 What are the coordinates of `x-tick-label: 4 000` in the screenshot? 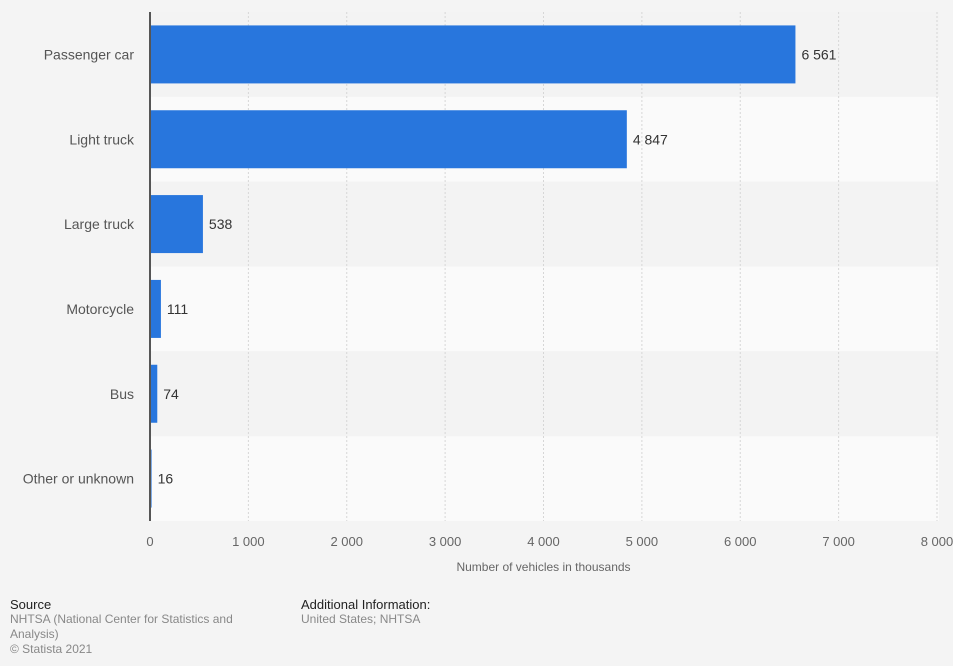 It's located at (543, 541).